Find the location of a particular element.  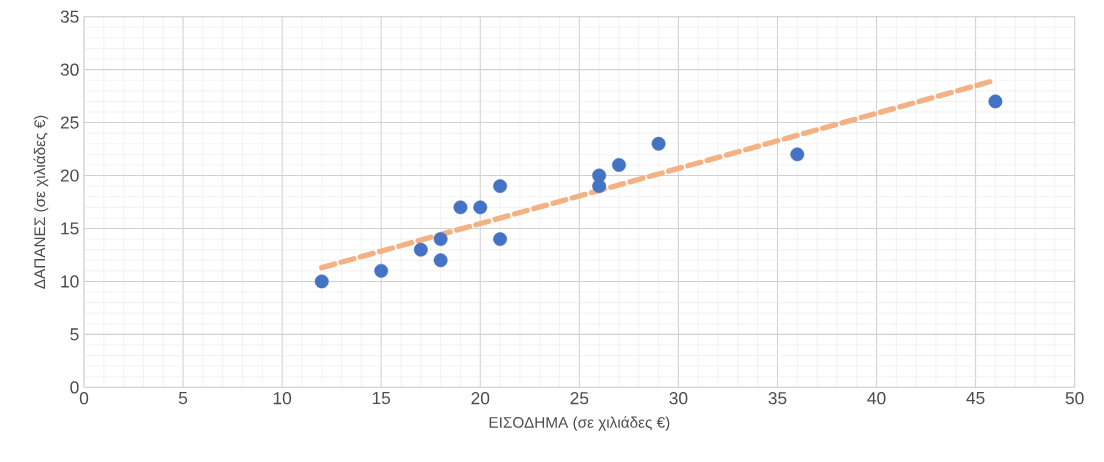

y-tick-label: 10 is located at coordinates (70, 281).